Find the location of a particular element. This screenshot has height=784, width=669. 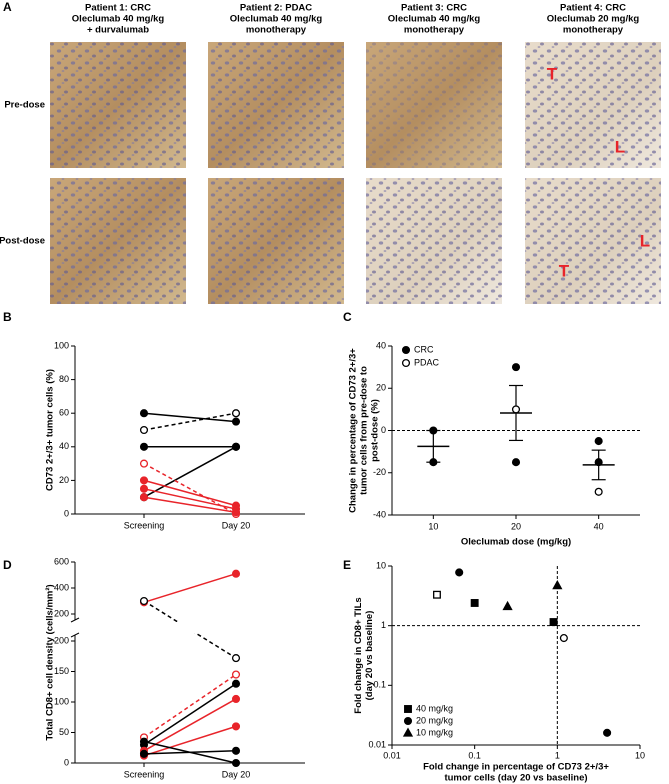

column-header: Patient 1: CRC is located at coordinates (118, 8).